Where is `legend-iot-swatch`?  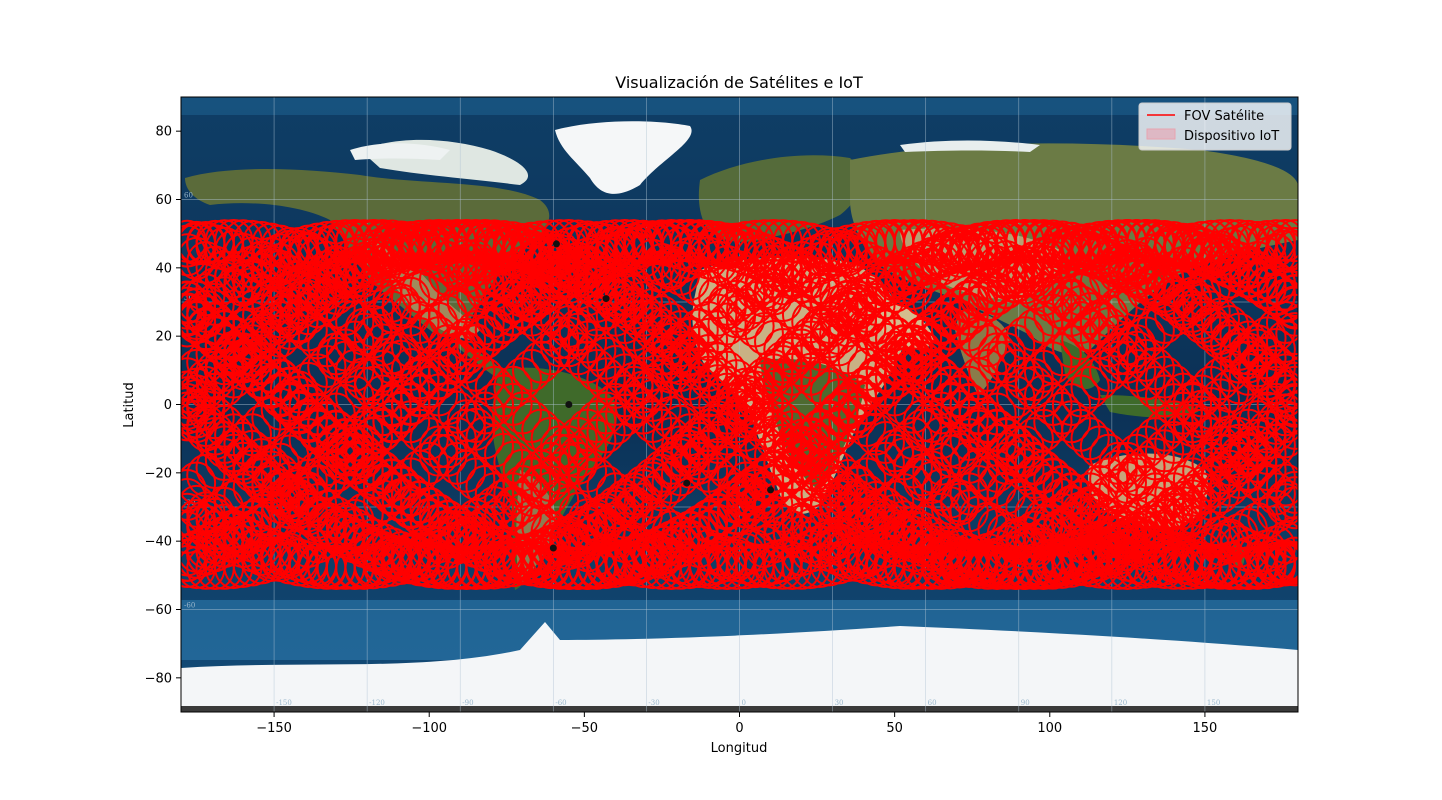 legend-iot-swatch is located at coordinates (1161, 134).